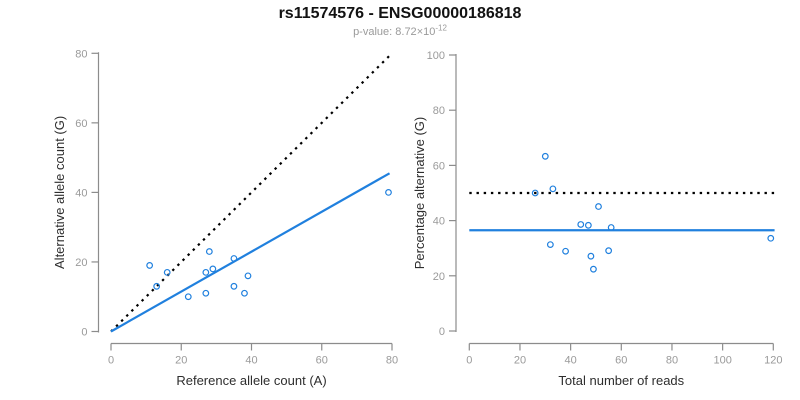  I want to click on y-tick-label: 100, so click(436, 56).